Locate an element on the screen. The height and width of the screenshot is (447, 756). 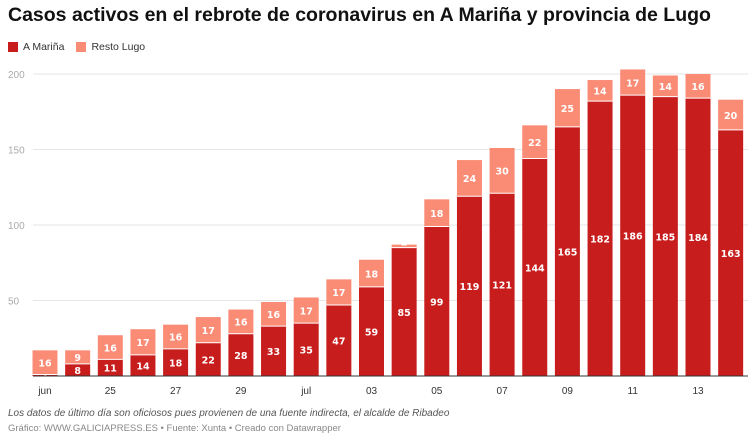
data-label: 99 is located at coordinates (436, 302).